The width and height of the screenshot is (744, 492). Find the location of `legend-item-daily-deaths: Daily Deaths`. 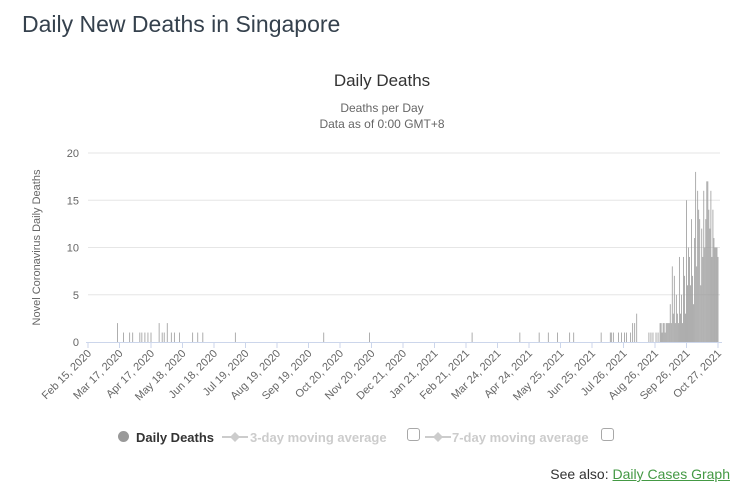

legend-item-daily-deaths: Daily Deaths is located at coordinates (175, 437).